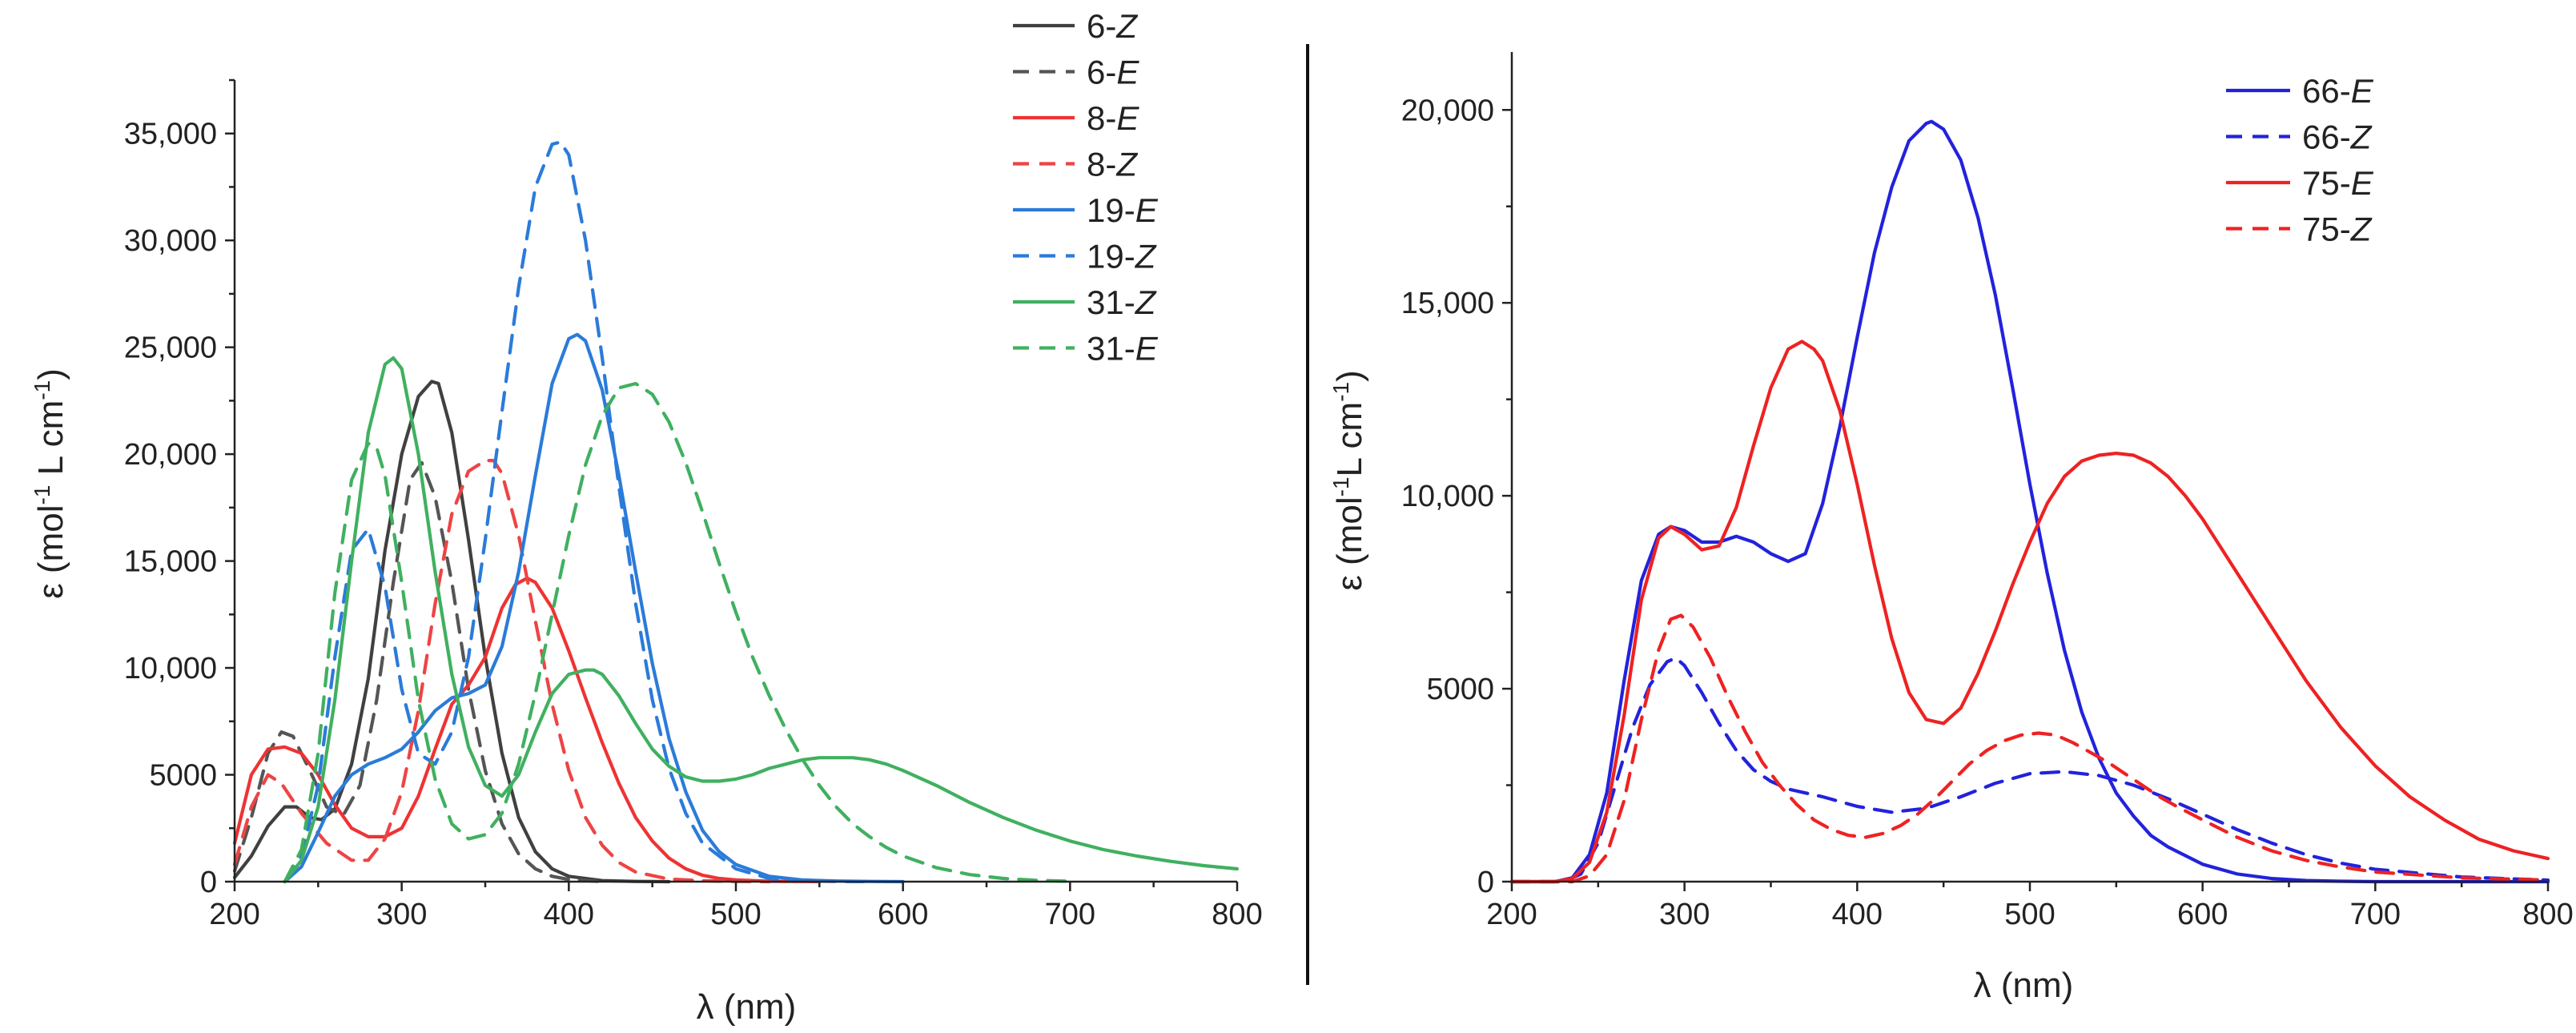  What do you see at coordinates (2337, 229) in the screenshot?
I see `legend-label-75-Z: 75-Z` at bounding box center [2337, 229].